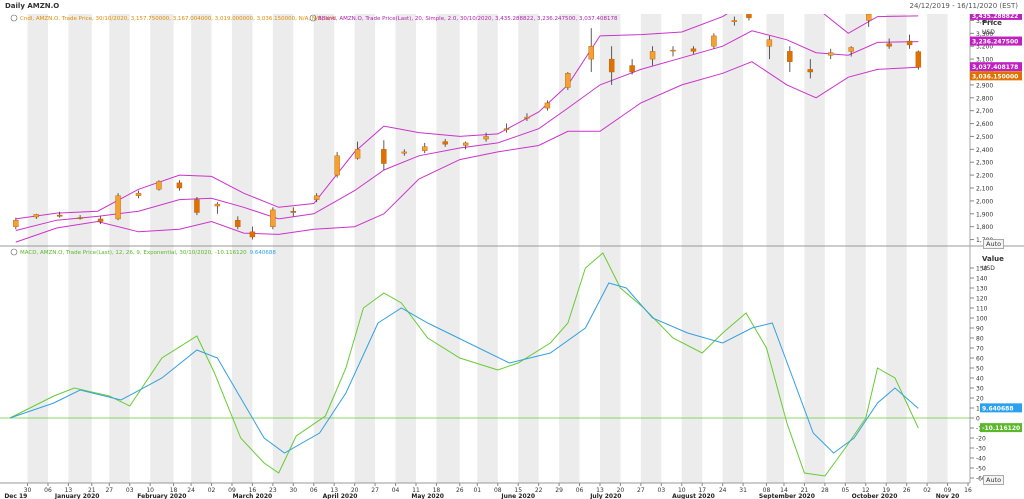 The width and height of the screenshot is (1024, 499). I want to click on day-tick-label: 19, so click(886, 490).